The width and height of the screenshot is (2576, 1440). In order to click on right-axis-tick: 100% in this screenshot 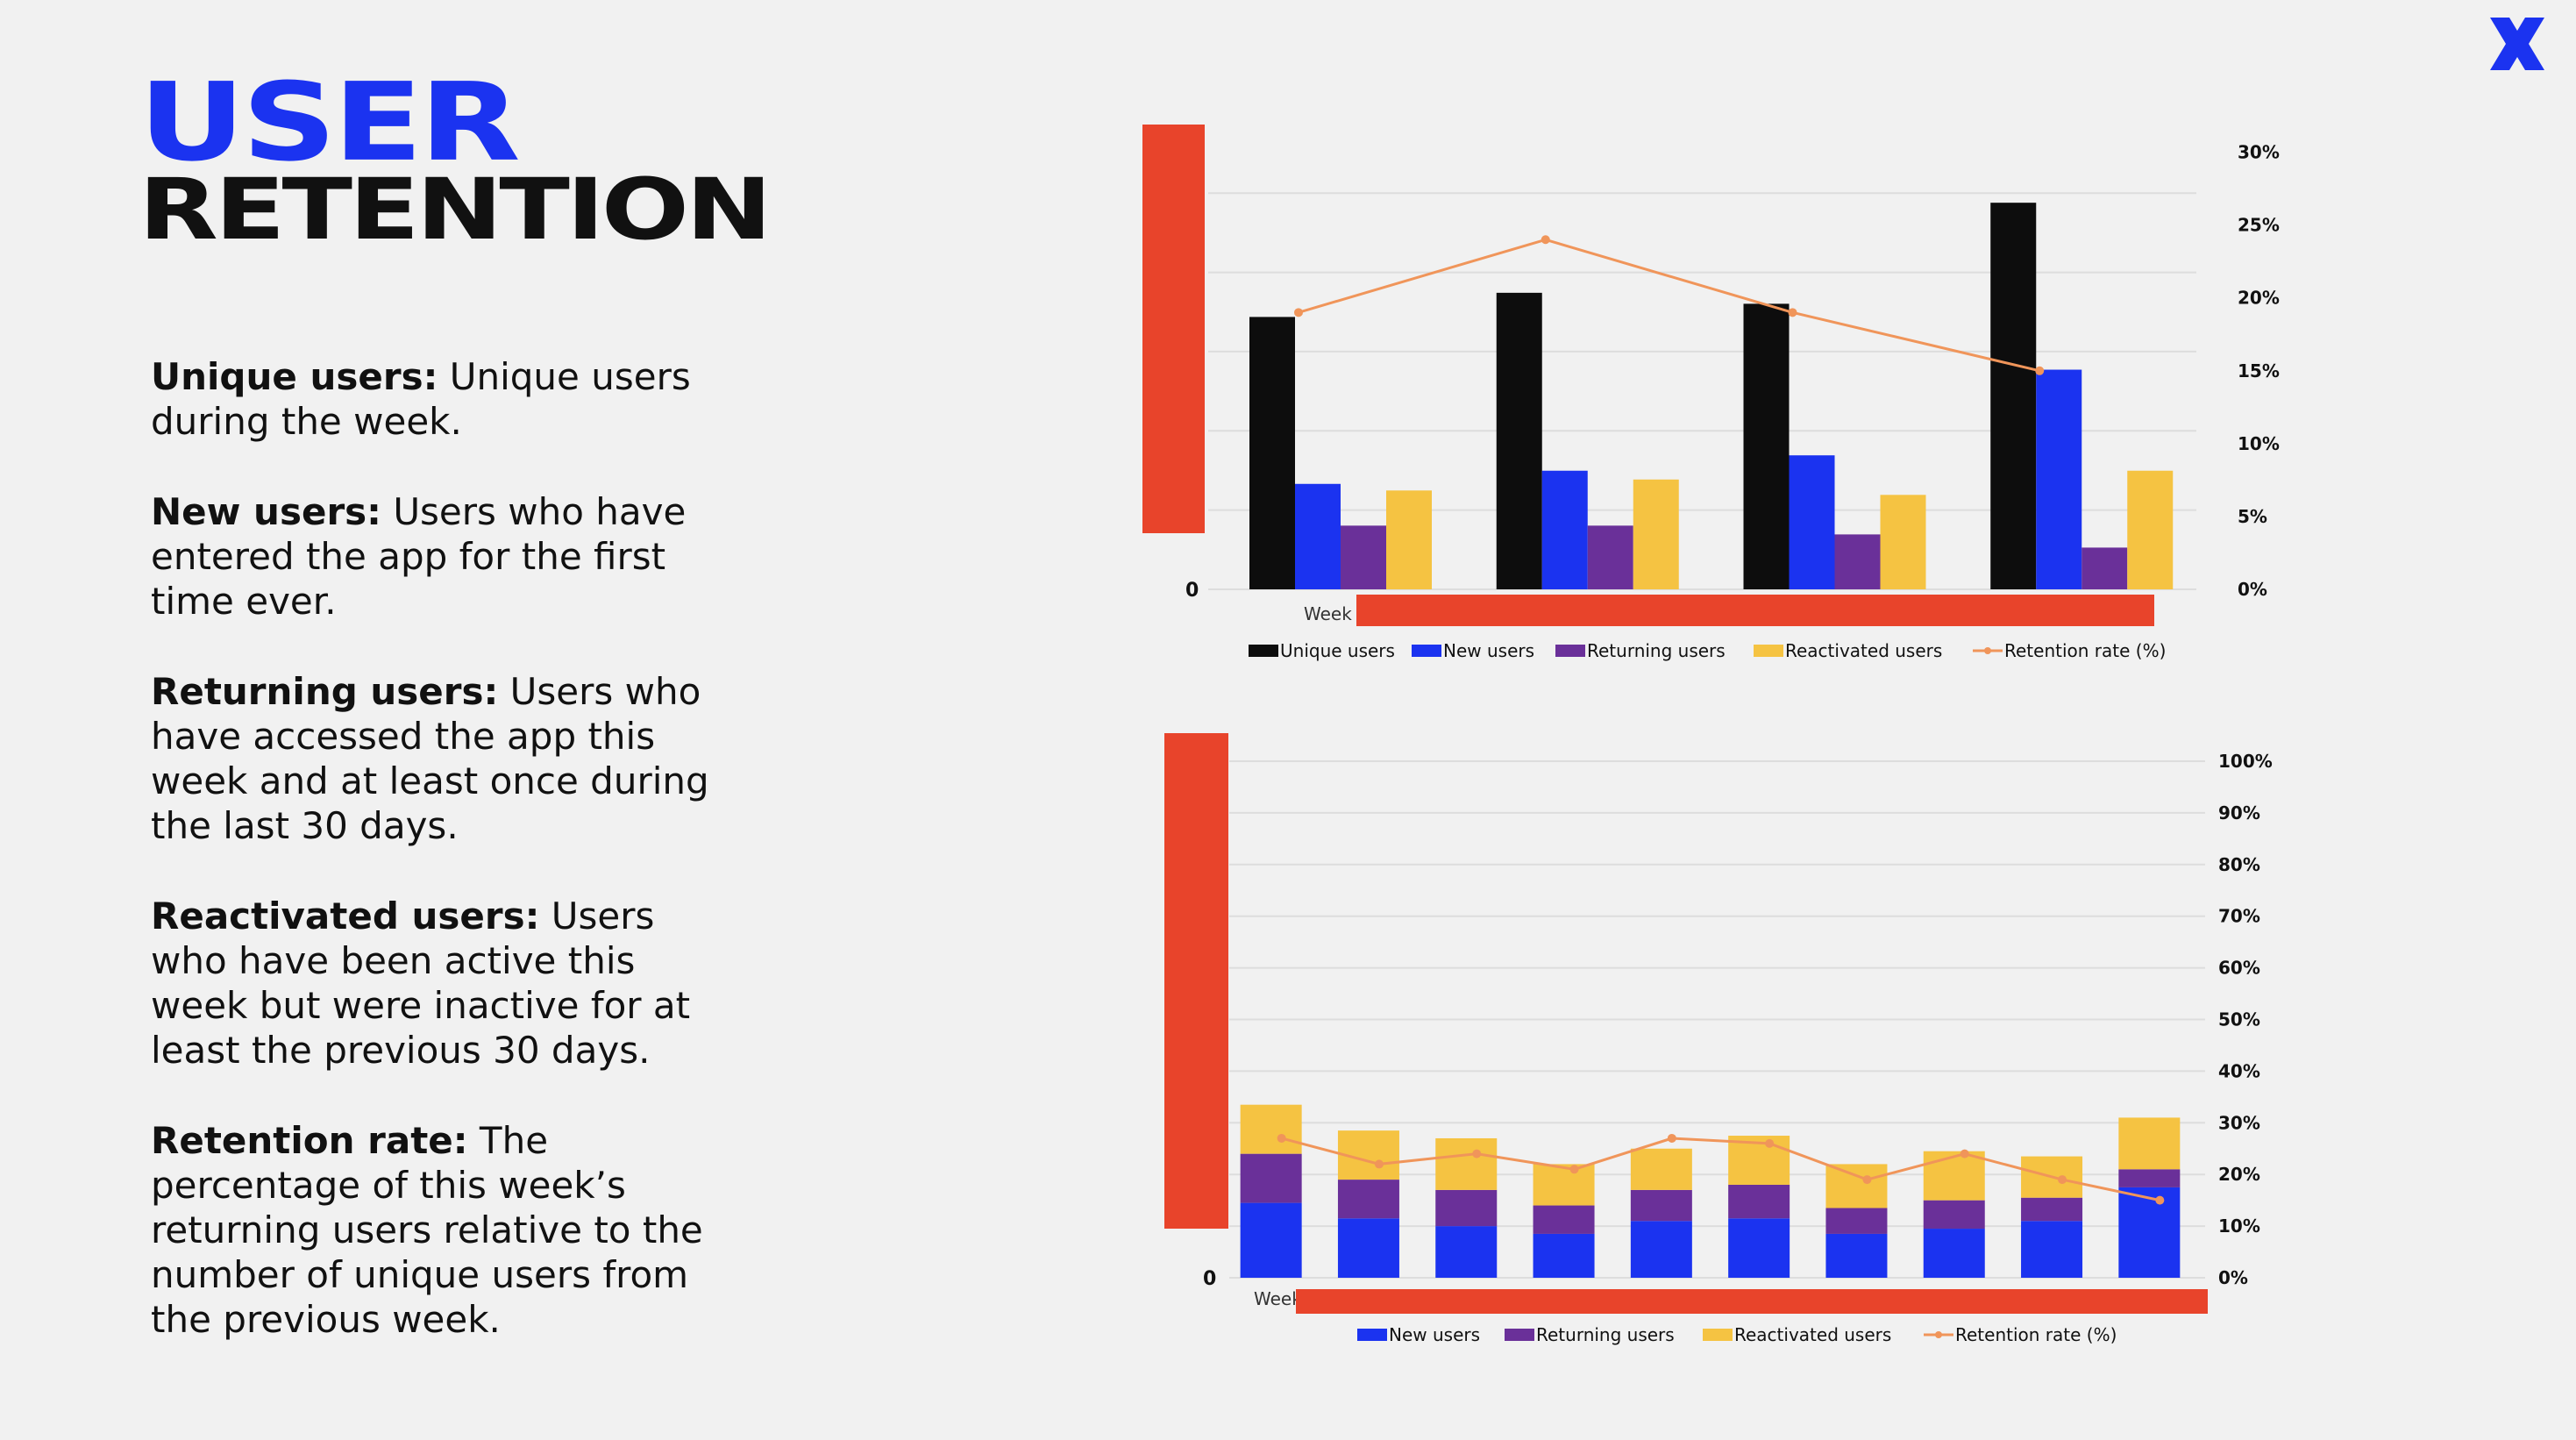, I will do `click(2245, 761)`.